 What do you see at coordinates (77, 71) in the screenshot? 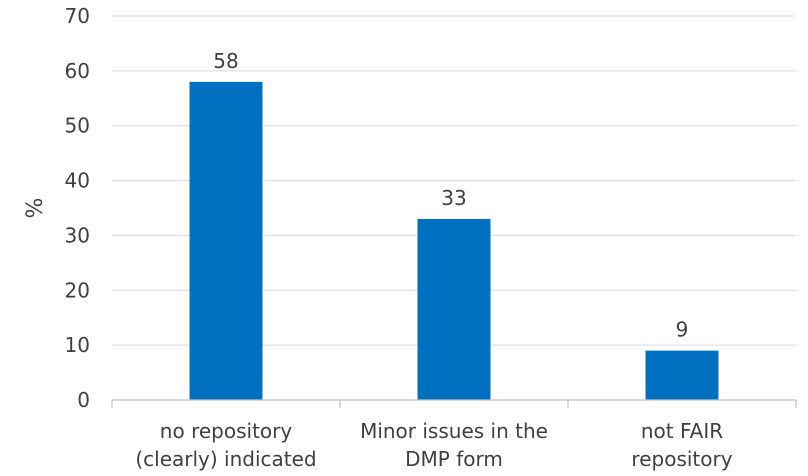
I see `y-tick-label: 60` at bounding box center [77, 71].